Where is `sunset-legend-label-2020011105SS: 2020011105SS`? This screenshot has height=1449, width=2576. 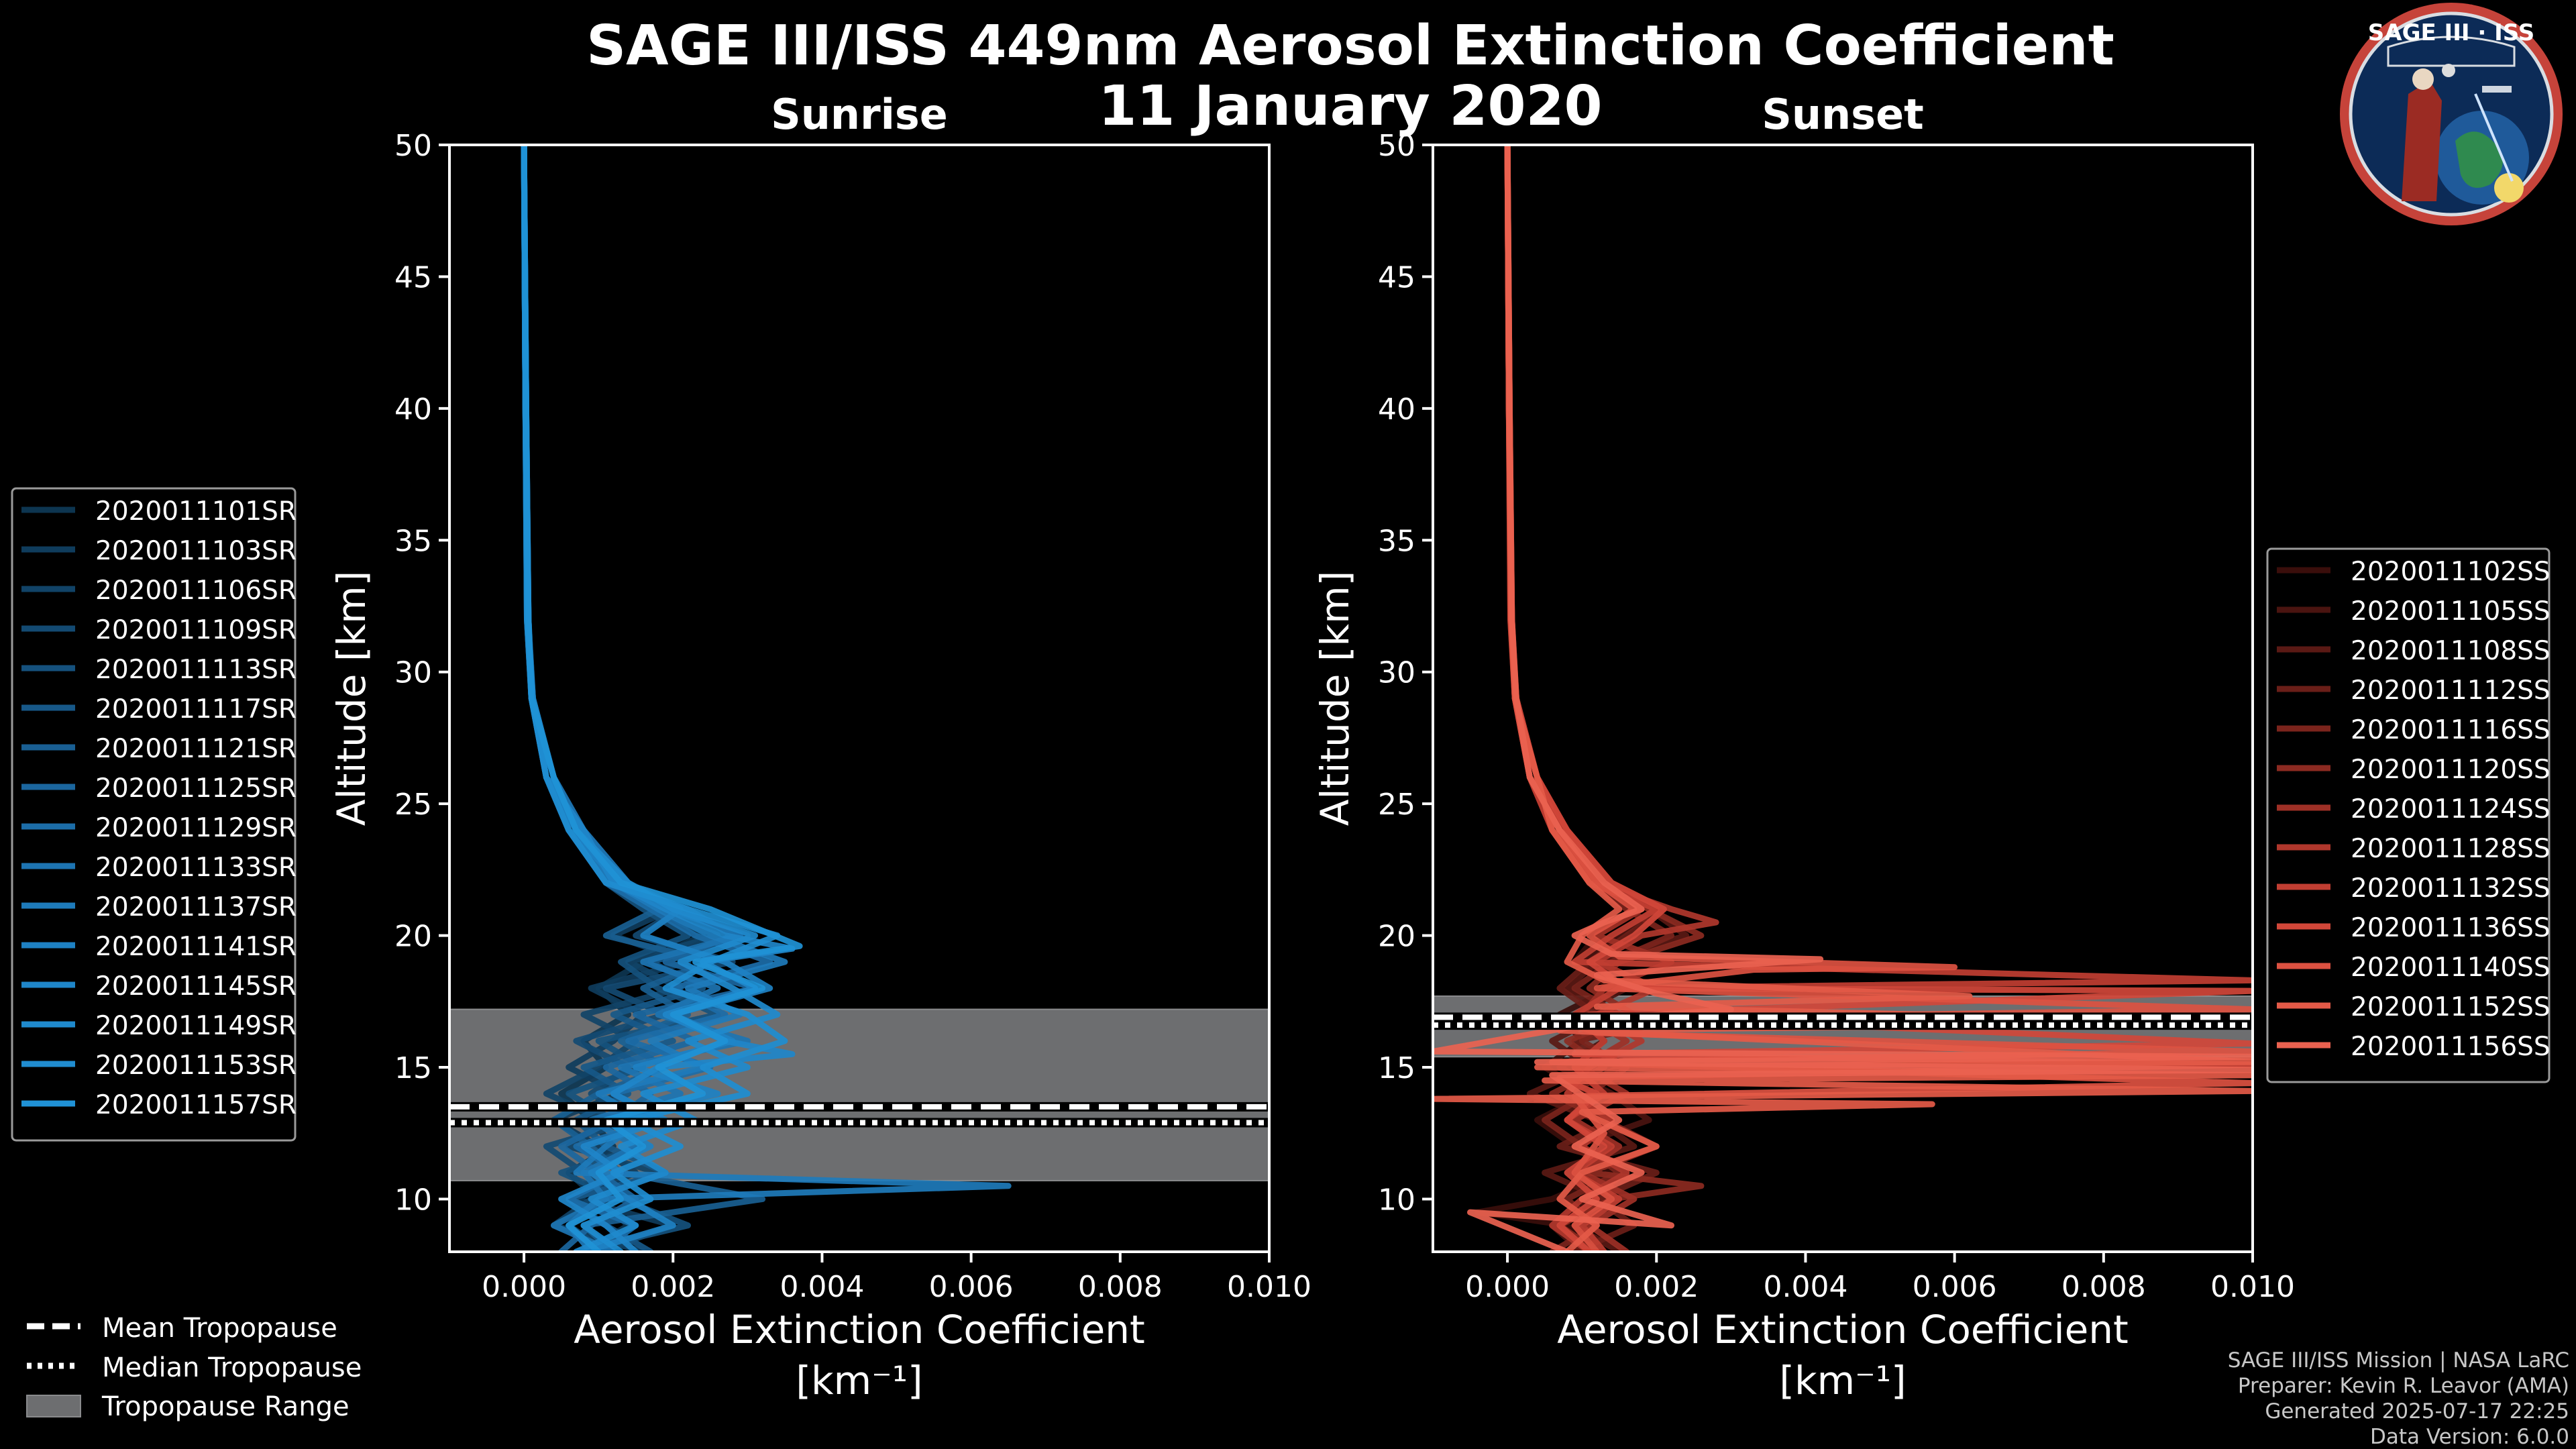 sunset-legend-label-2020011105SS: 2020011105SS is located at coordinates (2451, 611).